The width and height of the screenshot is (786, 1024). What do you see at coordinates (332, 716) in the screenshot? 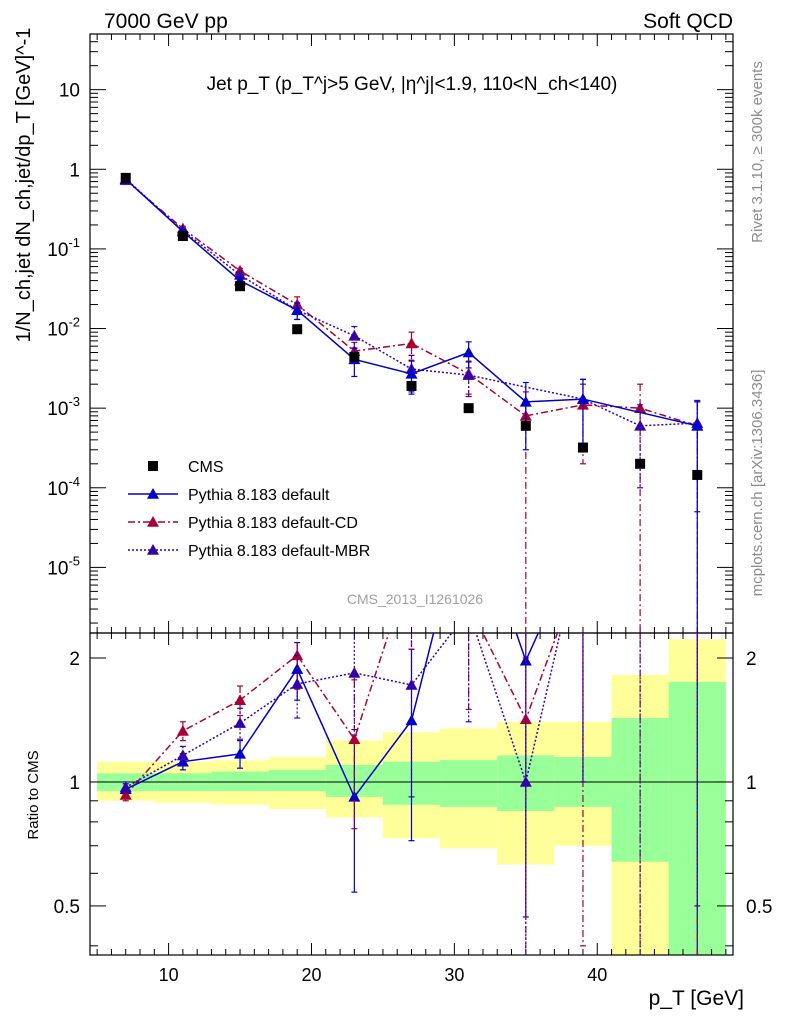
I see `ratio-line-default` at bounding box center [332, 716].